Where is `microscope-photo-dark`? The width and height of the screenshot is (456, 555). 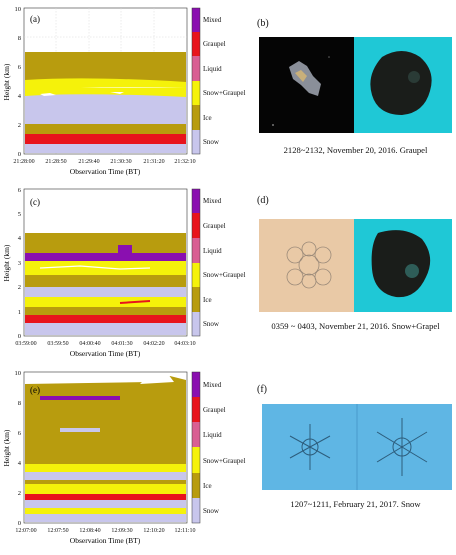 microscope-photo-dark is located at coordinates (306, 85).